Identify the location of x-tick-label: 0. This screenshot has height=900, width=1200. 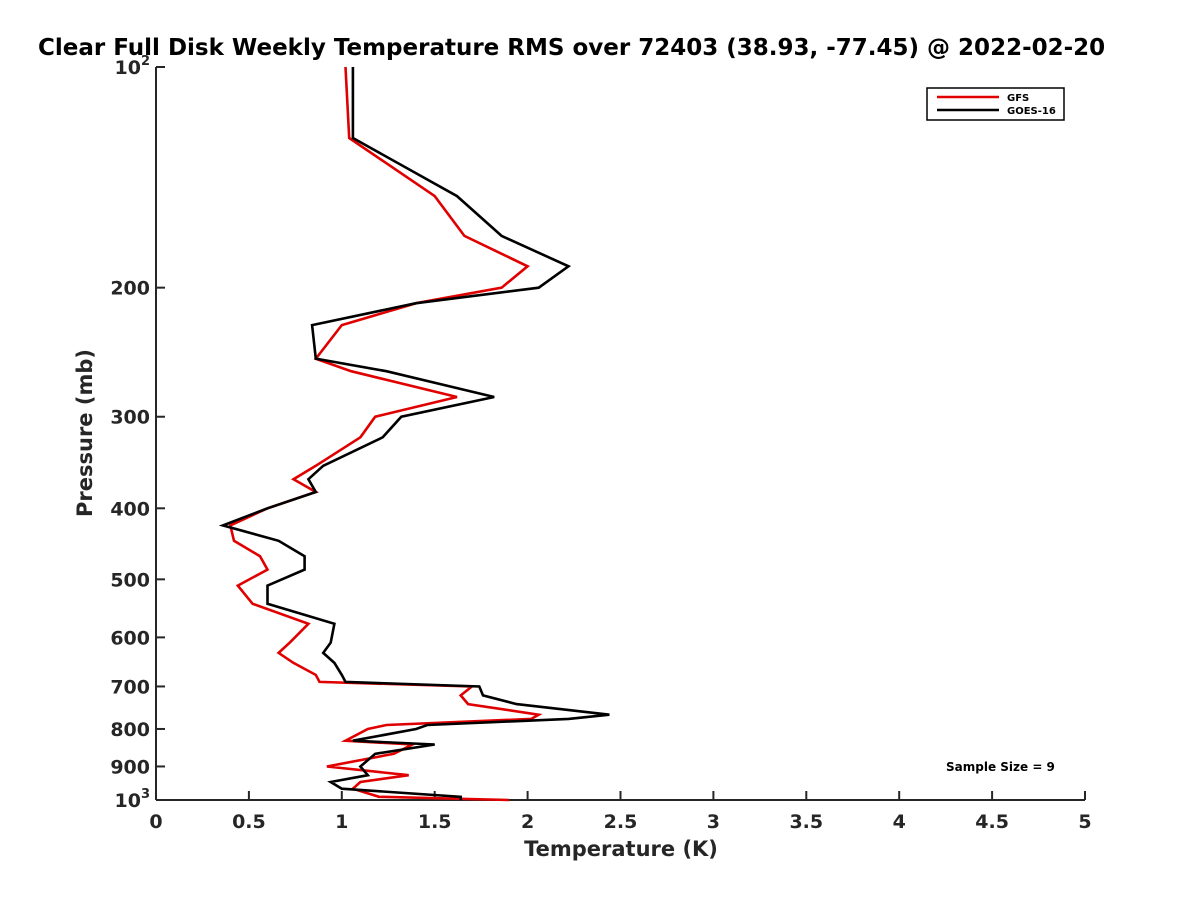
(155, 822).